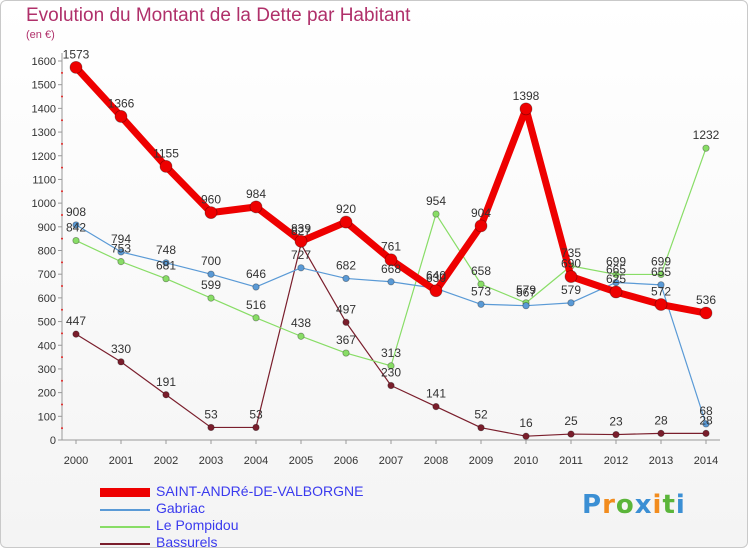  Describe the element at coordinates (76, 321) in the screenshot. I see `data-label: 447` at that location.